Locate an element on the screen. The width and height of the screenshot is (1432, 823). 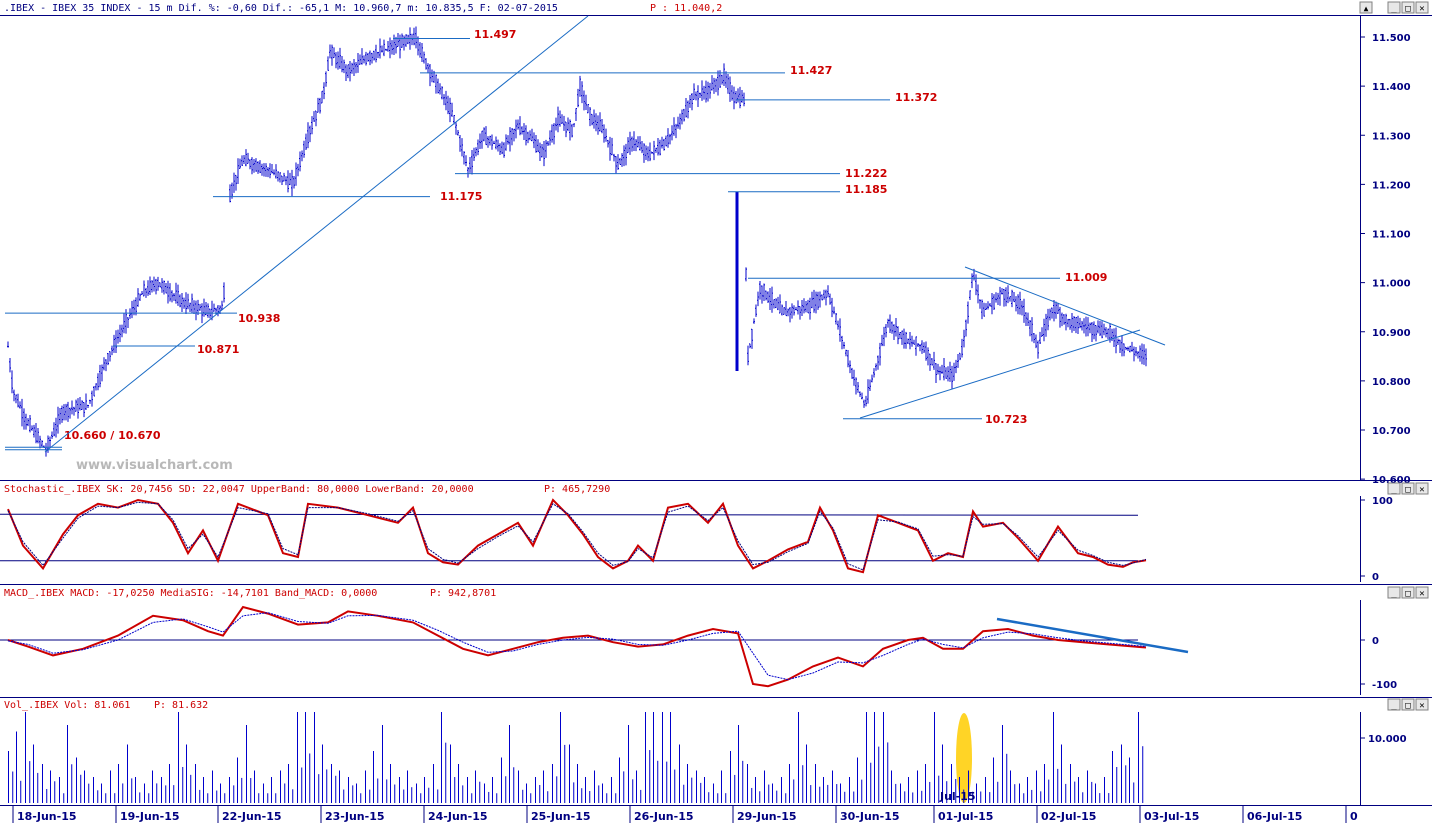
date-label: 0 is located at coordinates (1354, 816).